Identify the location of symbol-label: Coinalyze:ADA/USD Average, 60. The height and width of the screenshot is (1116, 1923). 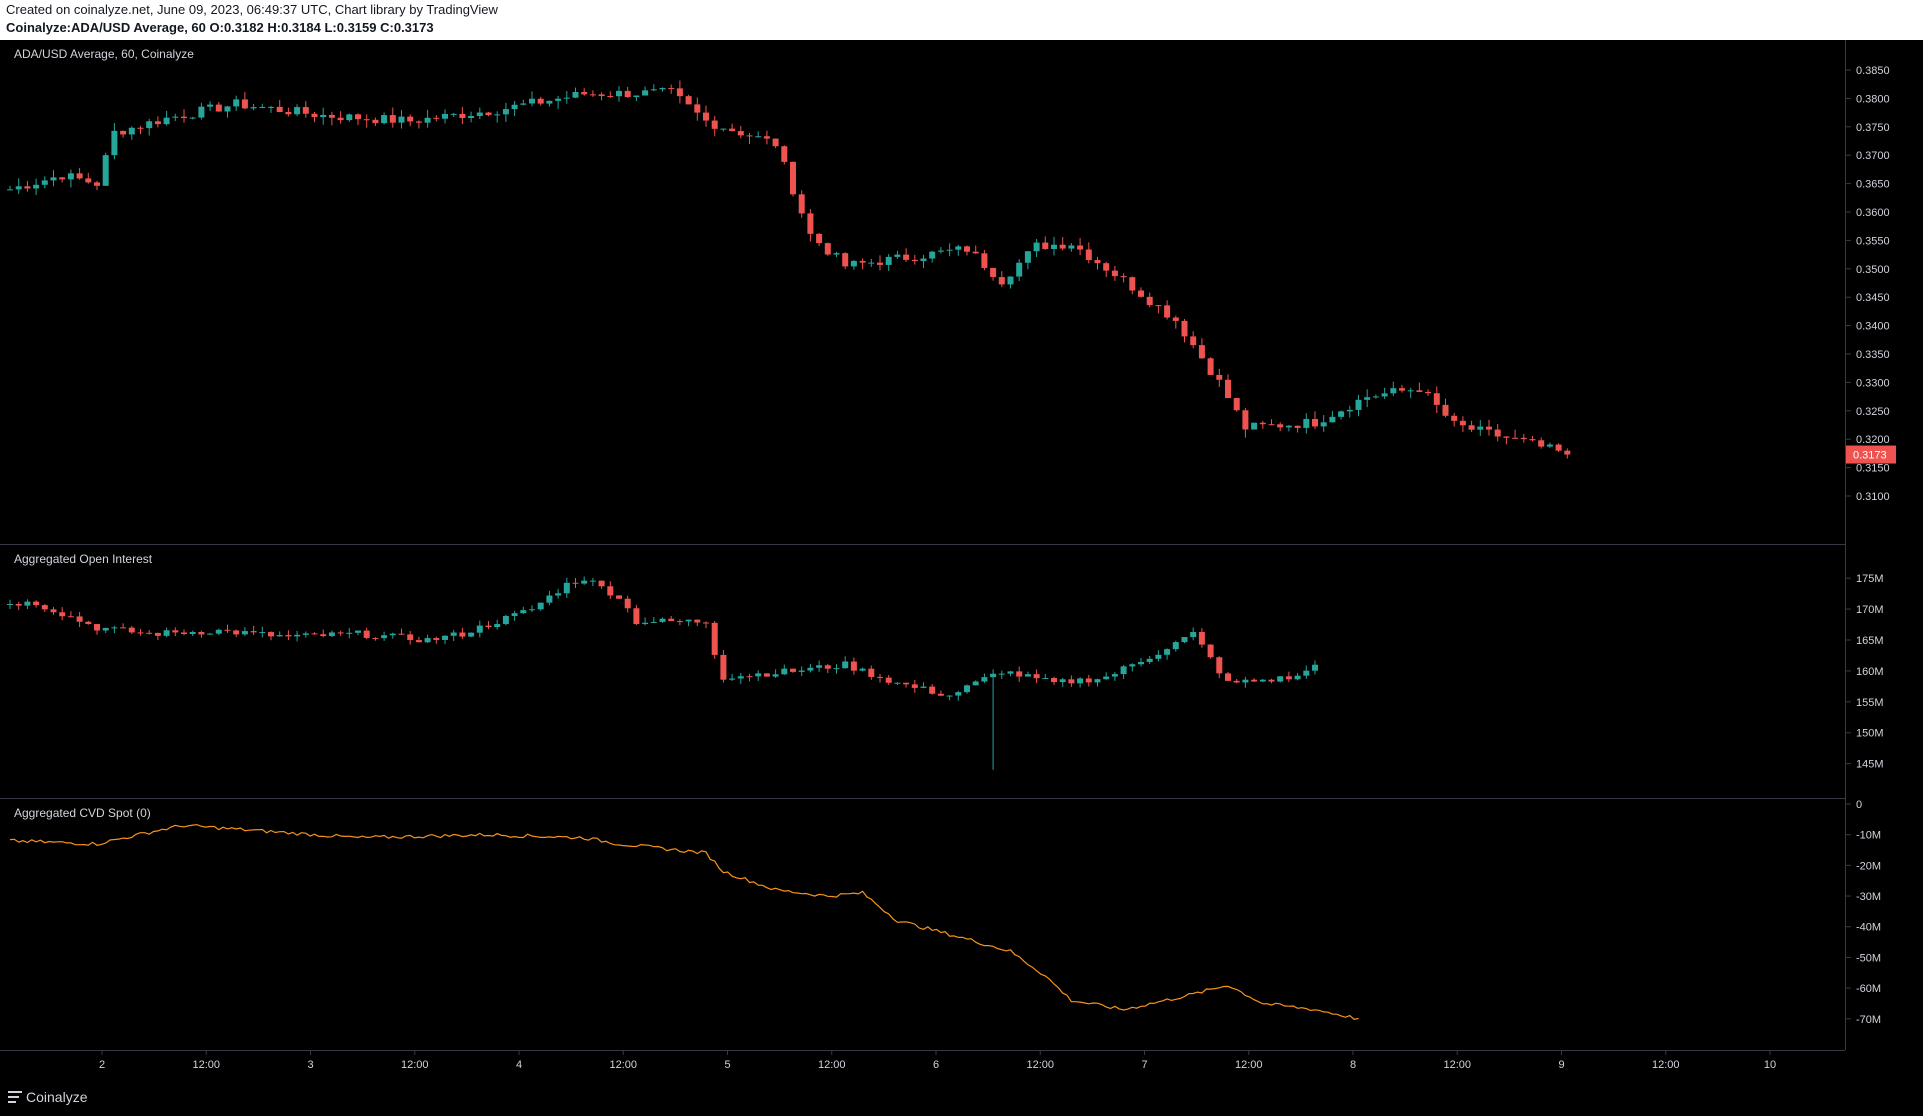
(106, 27).